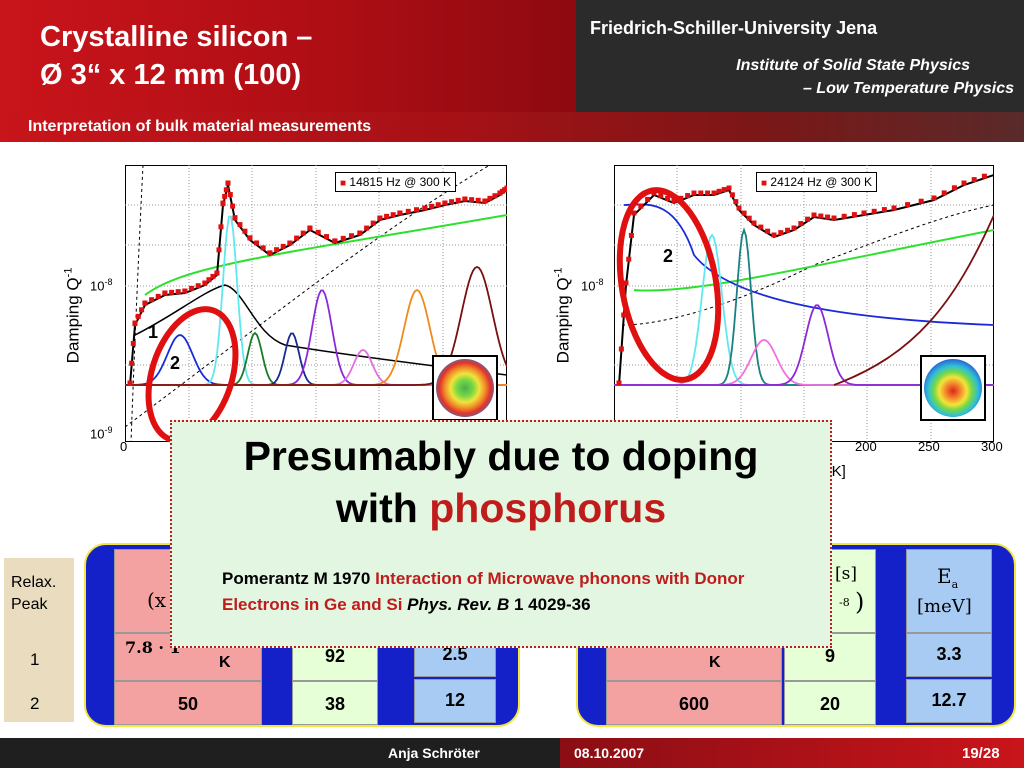 This screenshot has height=768, width=1024. What do you see at coordinates (343, 183) in the screenshot?
I see `legend-marker-icon: ■` at bounding box center [343, 183].